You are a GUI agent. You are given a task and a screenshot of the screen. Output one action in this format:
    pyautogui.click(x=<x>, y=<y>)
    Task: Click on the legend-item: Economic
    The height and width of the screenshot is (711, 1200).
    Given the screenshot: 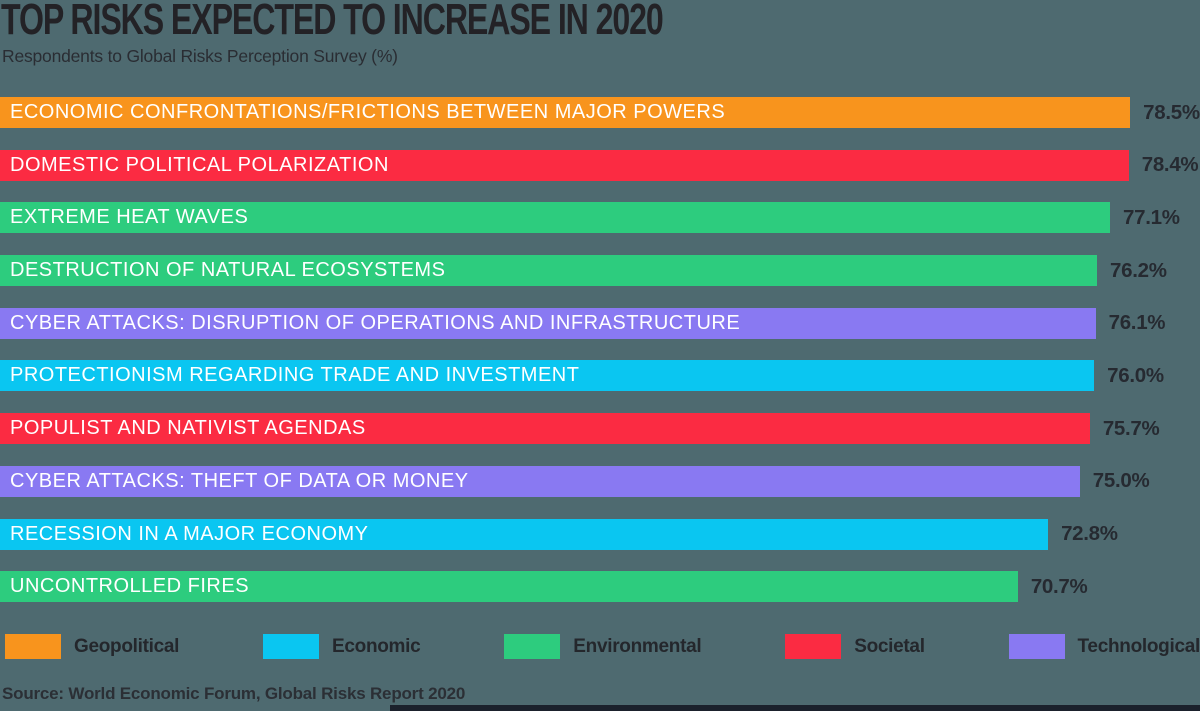 What is the action you would take?
    pyautogui.click(x=342, y=646)
    